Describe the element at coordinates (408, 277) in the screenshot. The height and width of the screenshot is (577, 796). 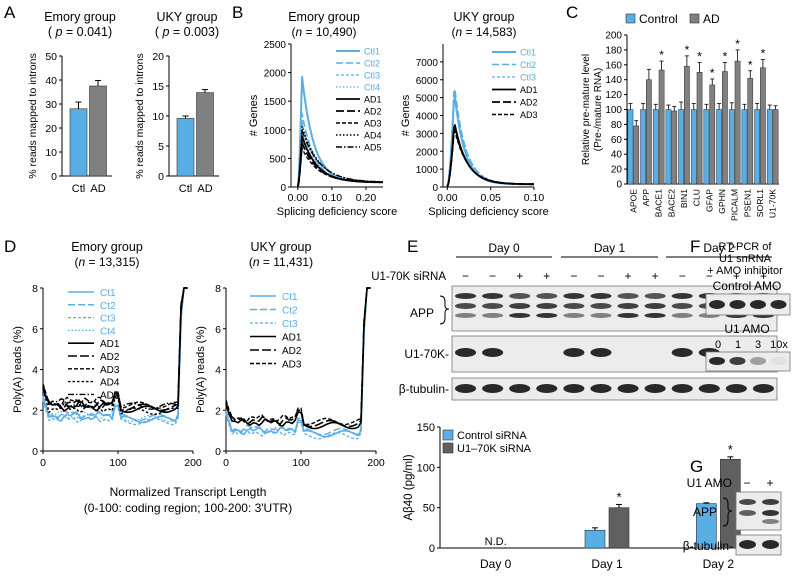
I see `sirna-label: U1-70K siRNA` at that location.